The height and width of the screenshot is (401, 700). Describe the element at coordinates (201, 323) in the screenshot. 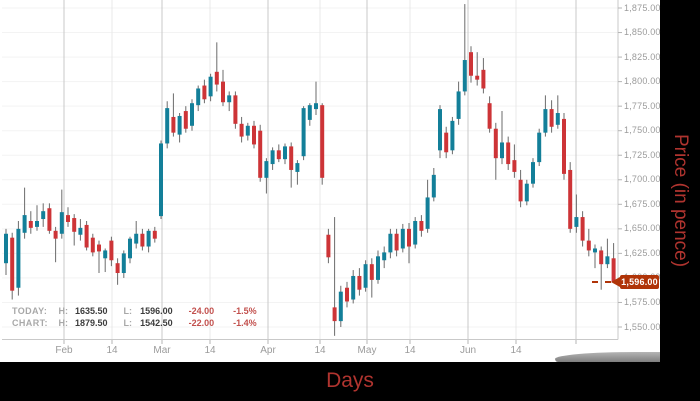

I see `legend-chart-change: -22.00` at that location.